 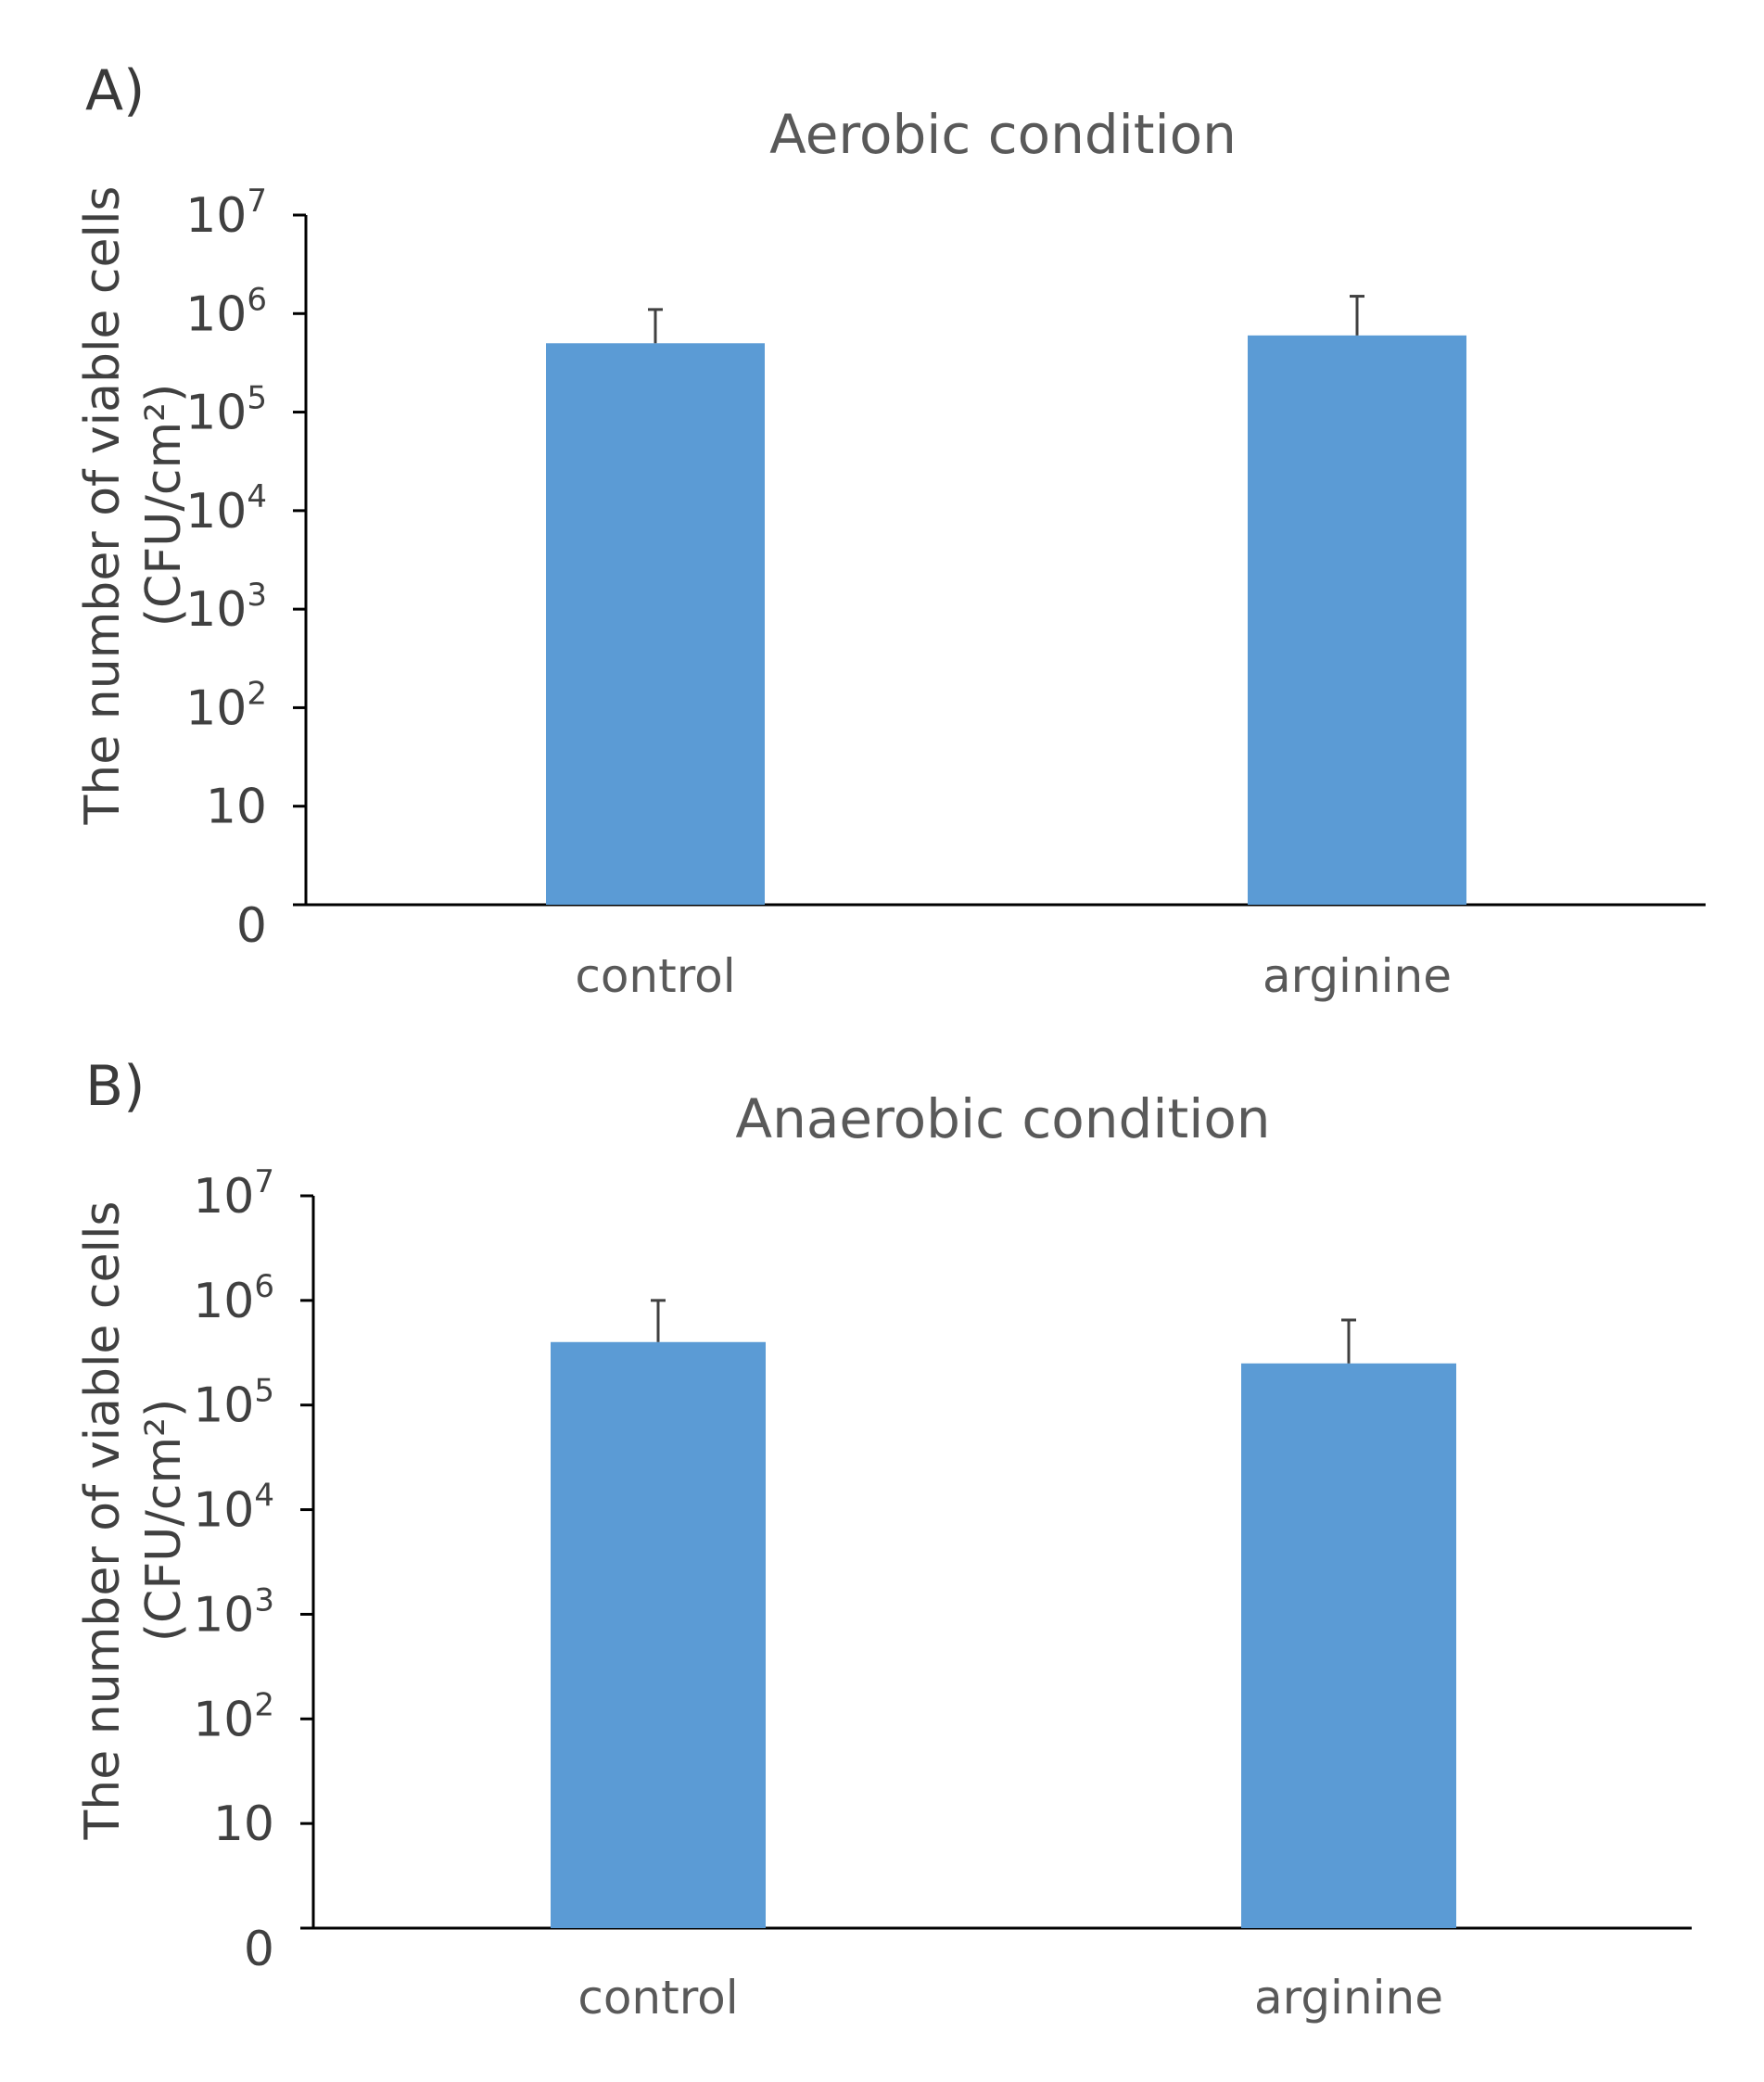 What do you see at coordinates (264, 1181) in the screenshot?
I see `y-tick-exponent-b-7: 7` at bounding box center [264, 1181].